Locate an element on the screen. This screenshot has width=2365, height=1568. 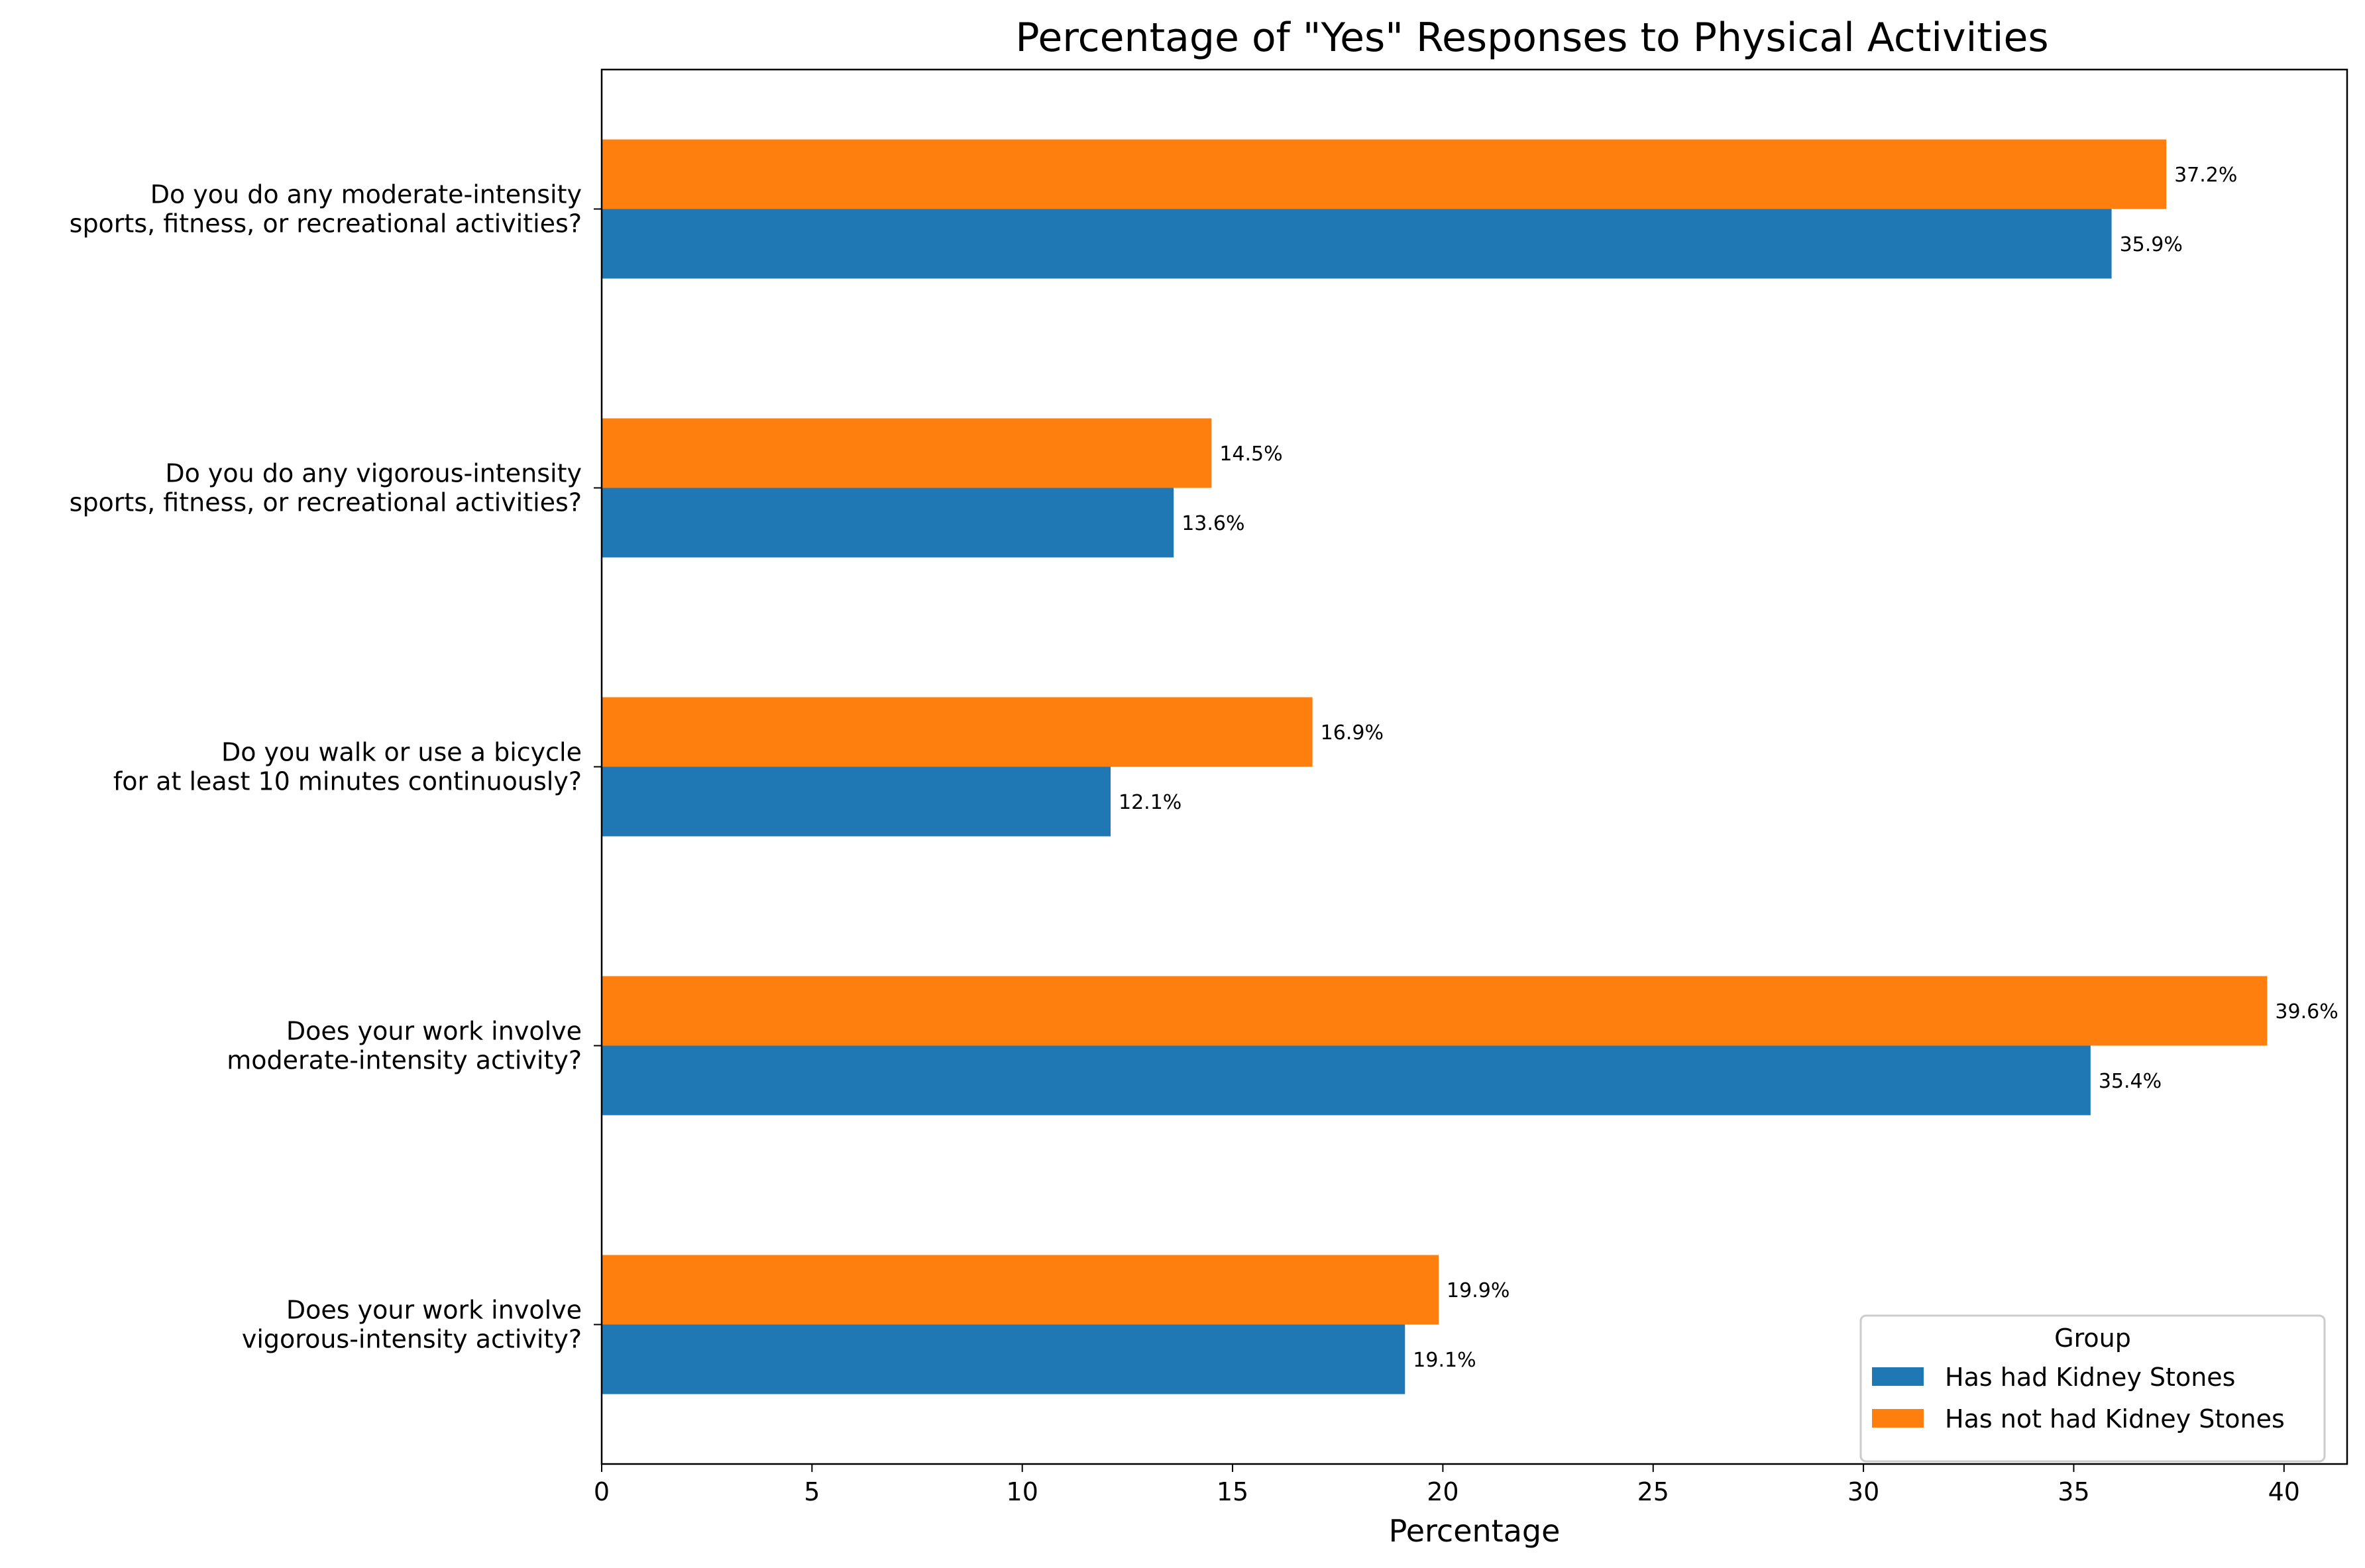
x-tick-label: 0 is located at coordinates (602, 1491).